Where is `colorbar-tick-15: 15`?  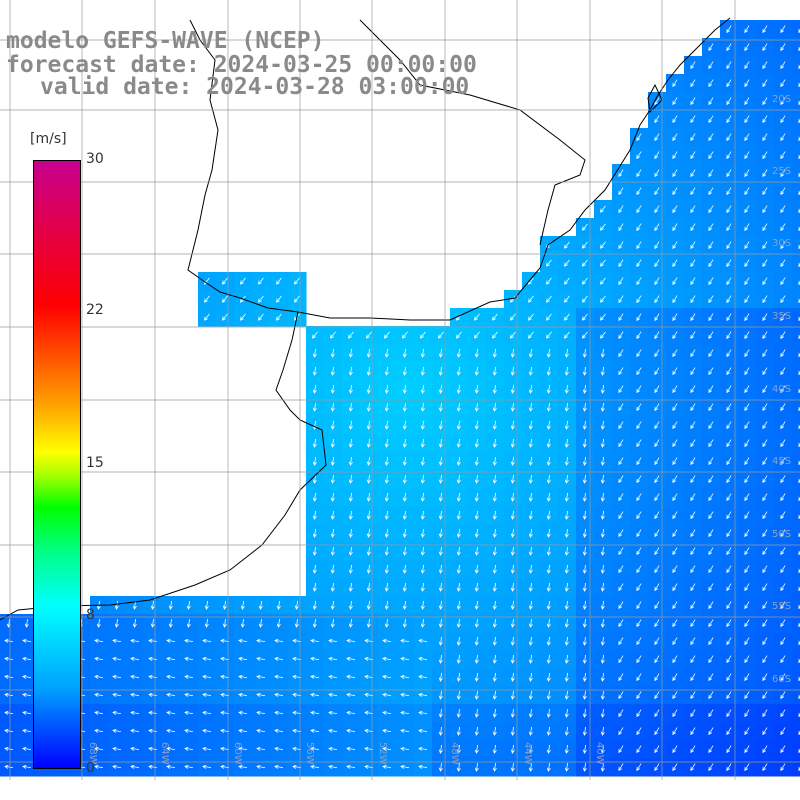
colorbar-tick-15: 15 is located at coordinates (95, 463).